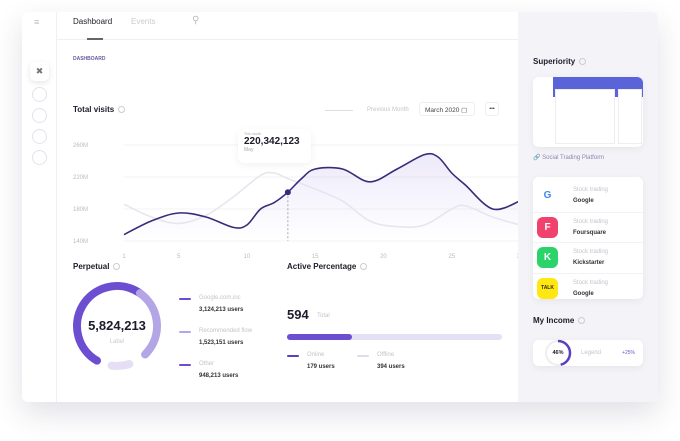 The width and height of the screenshot is (680, 441). Describe the element at coordinates (253, 134) in the screenshot. I see `tooltip-label: This month` at that location.